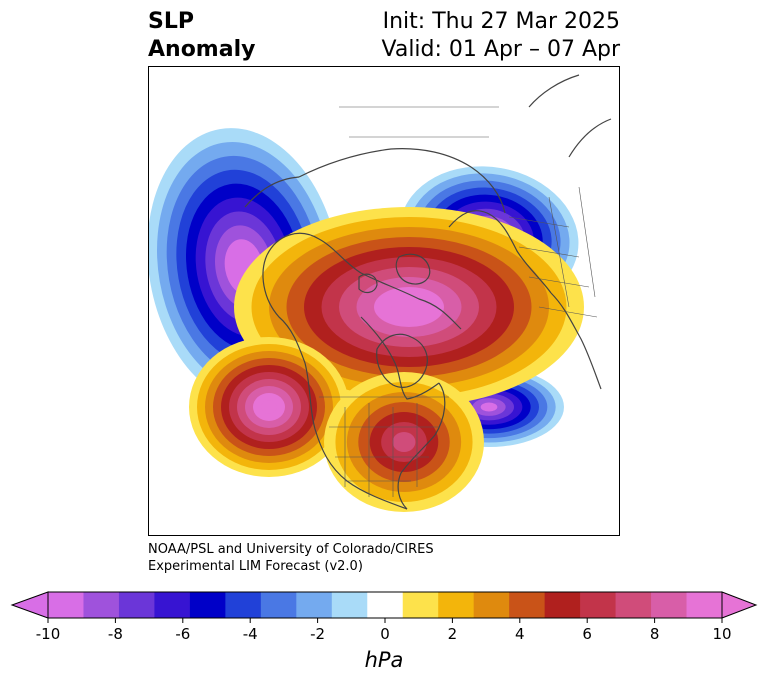  Describe the element at coordinates (171, 21) in the screenshot. I see `title-variable-line1: SLP` at that location.